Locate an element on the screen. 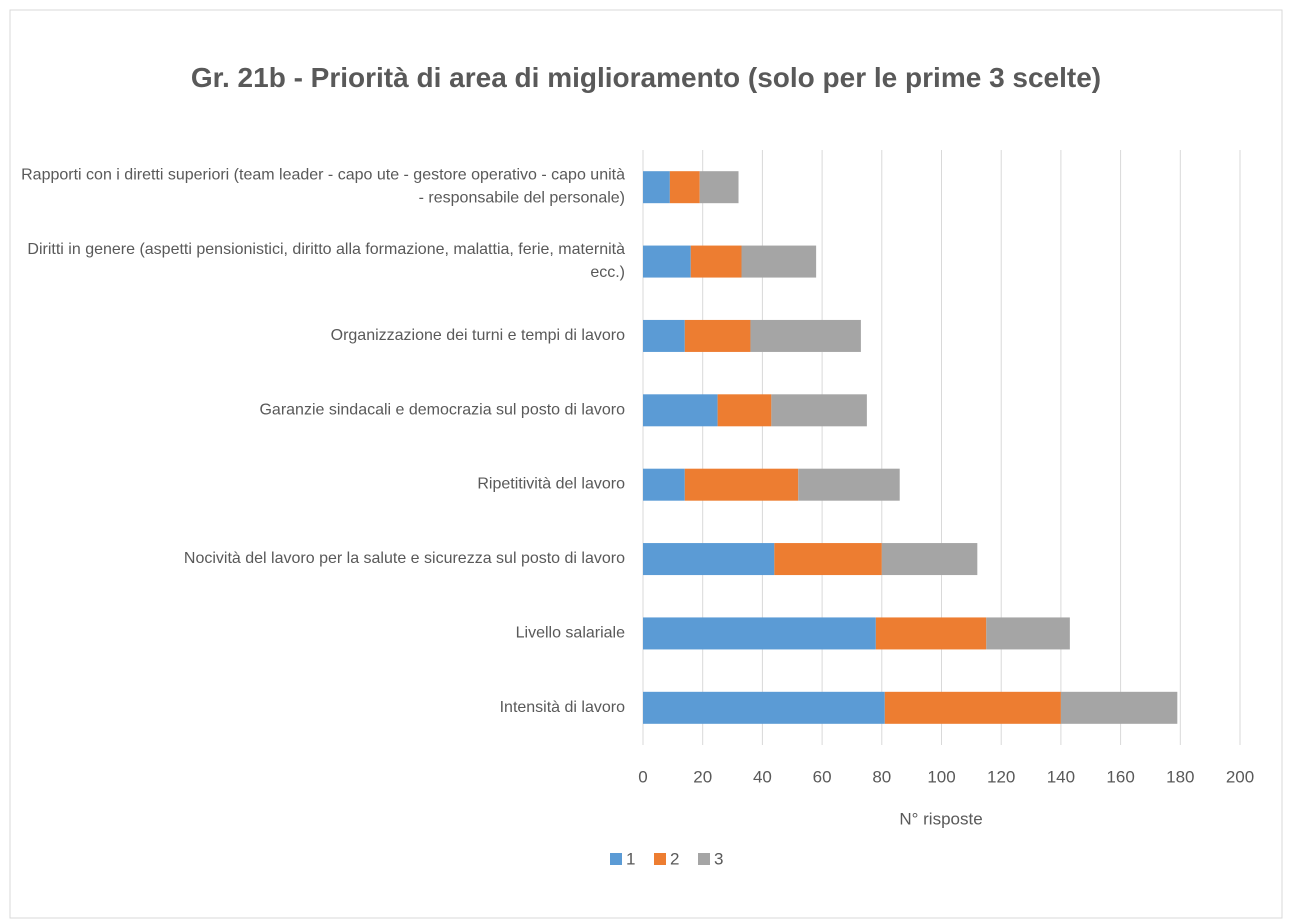  x-axis-title: N° risposte is located at coordinates (940, 818).